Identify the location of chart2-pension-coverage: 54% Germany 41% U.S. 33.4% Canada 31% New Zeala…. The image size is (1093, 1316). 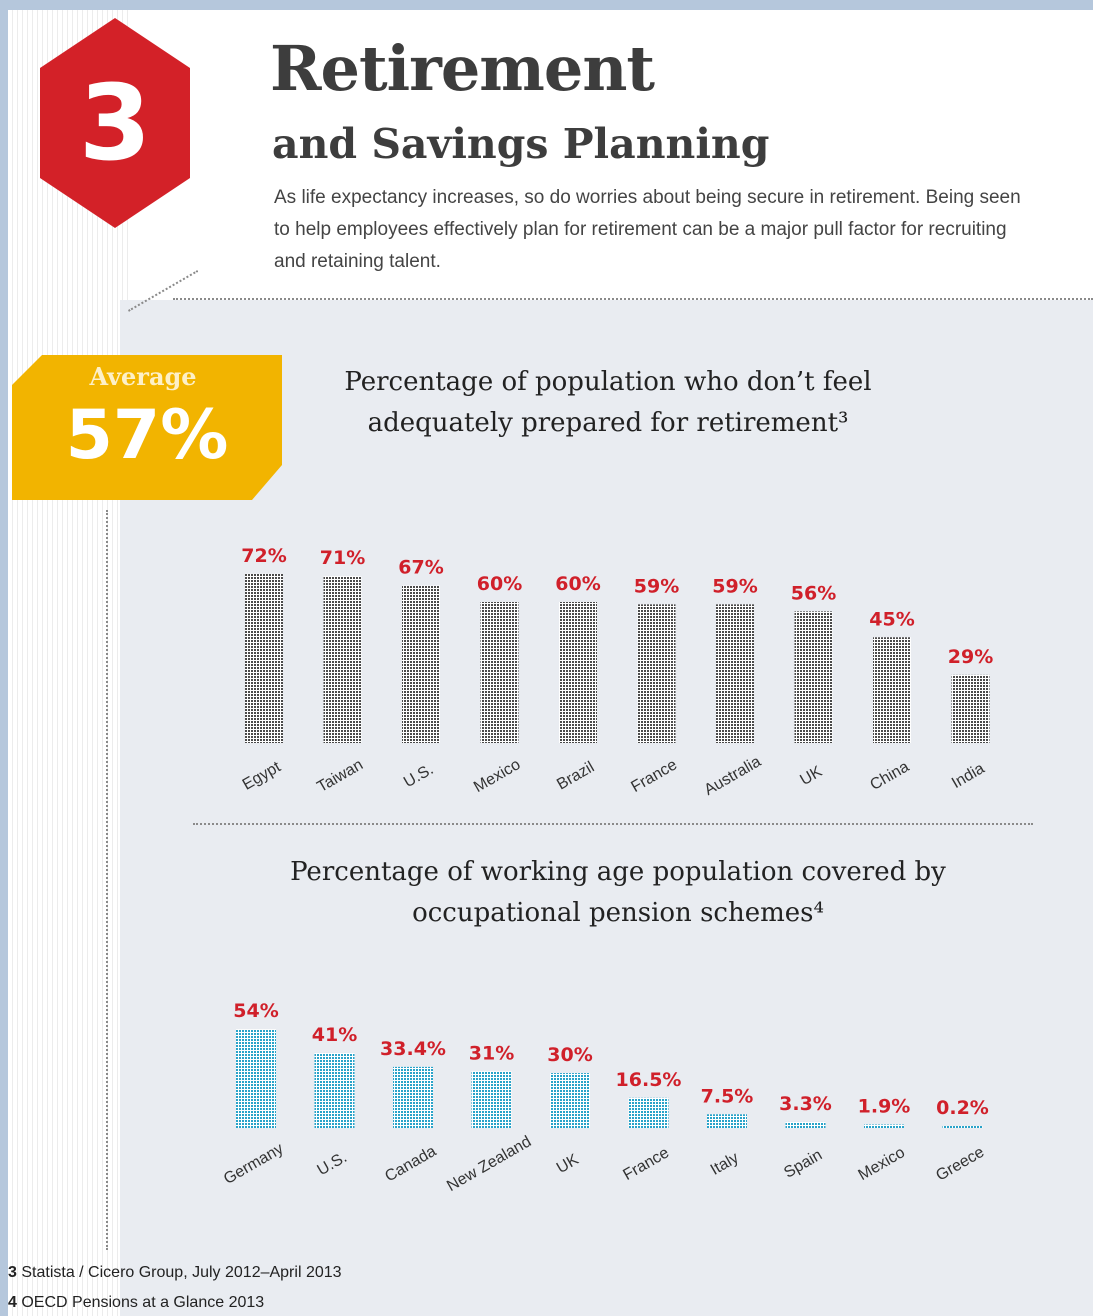
(605, 1097).